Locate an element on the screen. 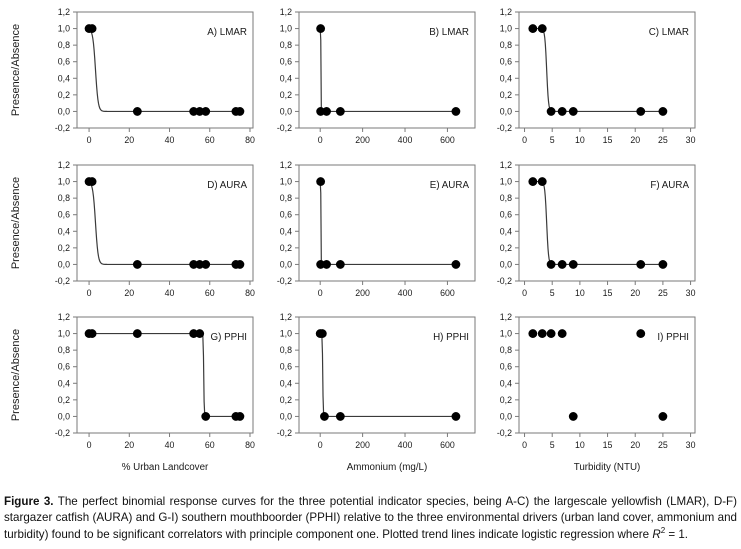 This screenshot has width=741, height=549. x-tick-label: 25 is located at coordinates (663, 293).